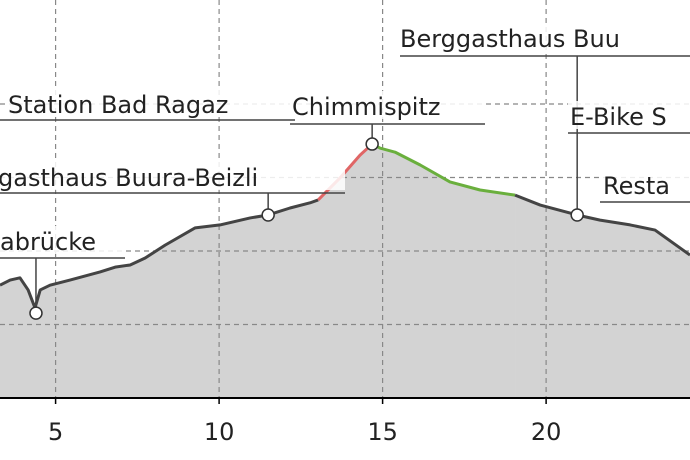  Describe the element at coordinates (510, 39) in the screenshot. I see `annotation-label: Berggasthaus Buu` at that location.